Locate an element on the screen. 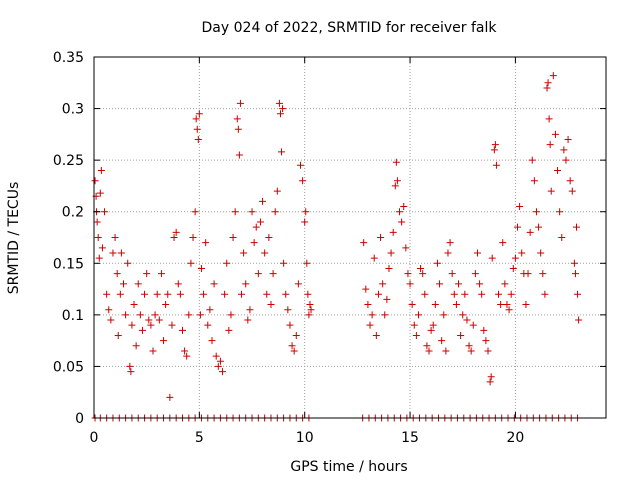 The width and height of the screenshot is (640, 480). y-tick-label: 0.05 is located at coordinates (68, 367).